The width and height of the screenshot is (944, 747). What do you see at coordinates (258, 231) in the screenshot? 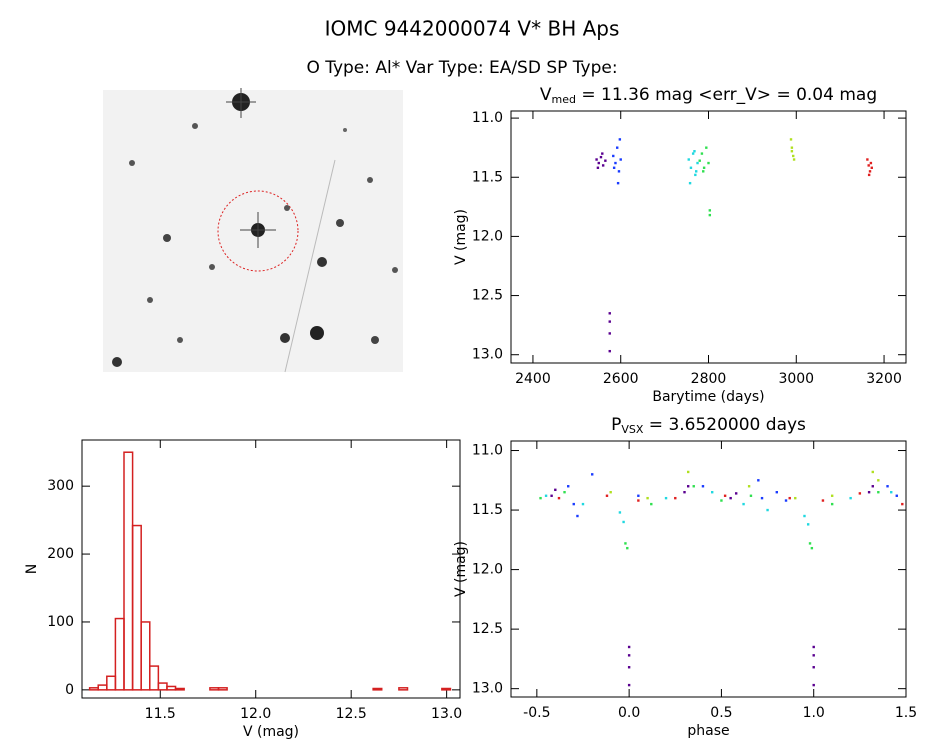
I see `target-circle` at bounding box center [258, 231].